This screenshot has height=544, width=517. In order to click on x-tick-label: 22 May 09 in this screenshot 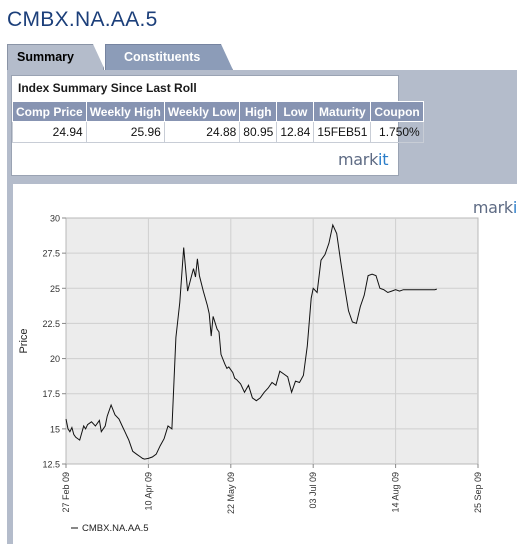, I will do `click(231, 493)`.